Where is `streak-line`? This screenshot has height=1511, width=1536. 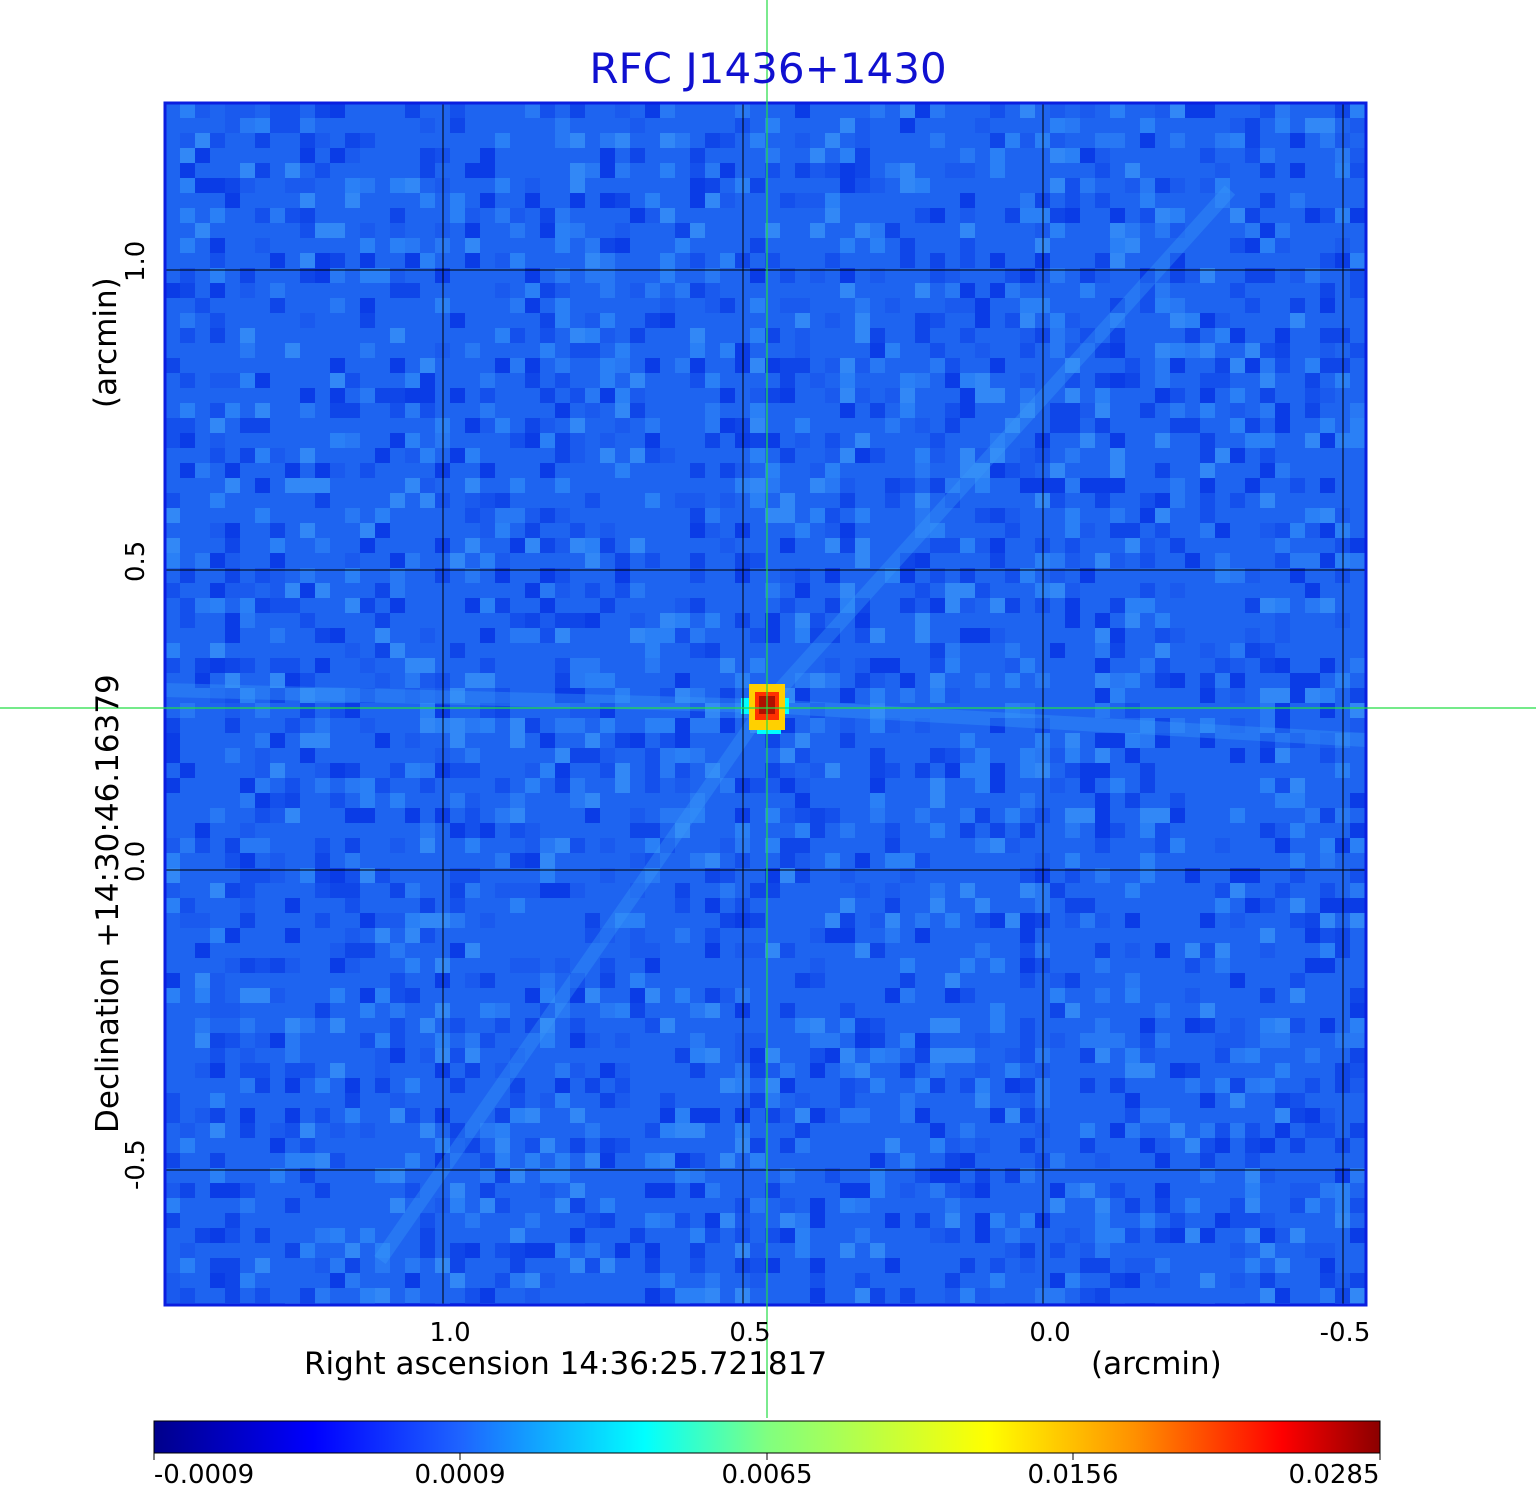 streak-line is located at coordinates (465, 698).